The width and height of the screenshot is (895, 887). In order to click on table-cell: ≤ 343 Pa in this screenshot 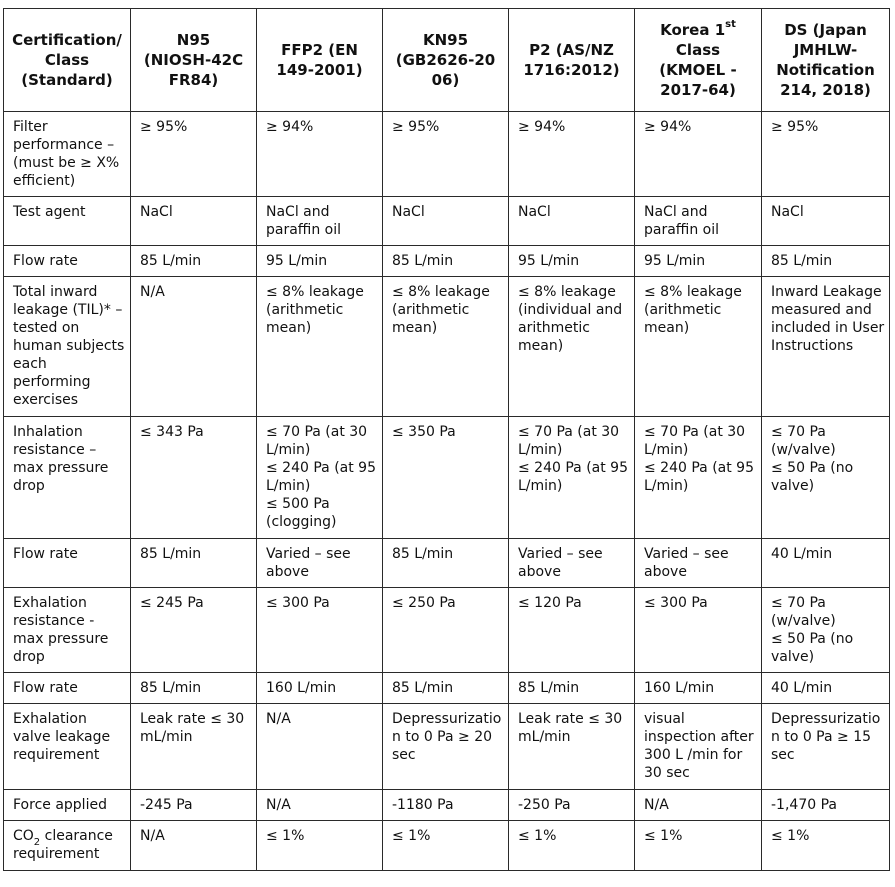, I will do `click(193, 477)`.